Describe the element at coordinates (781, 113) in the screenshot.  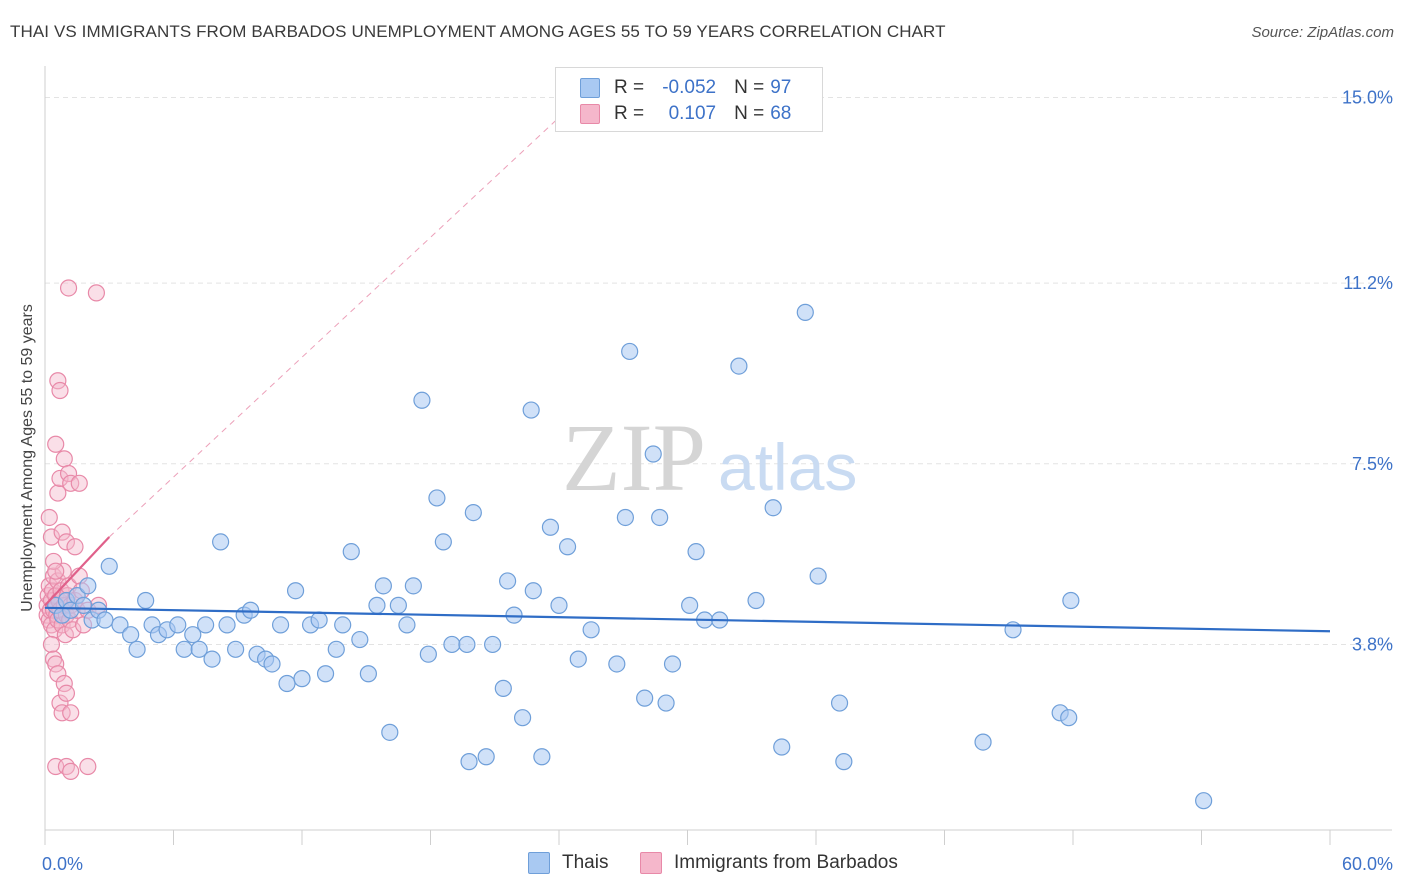
I see `legend-n-value-barbados: 68` at that location.